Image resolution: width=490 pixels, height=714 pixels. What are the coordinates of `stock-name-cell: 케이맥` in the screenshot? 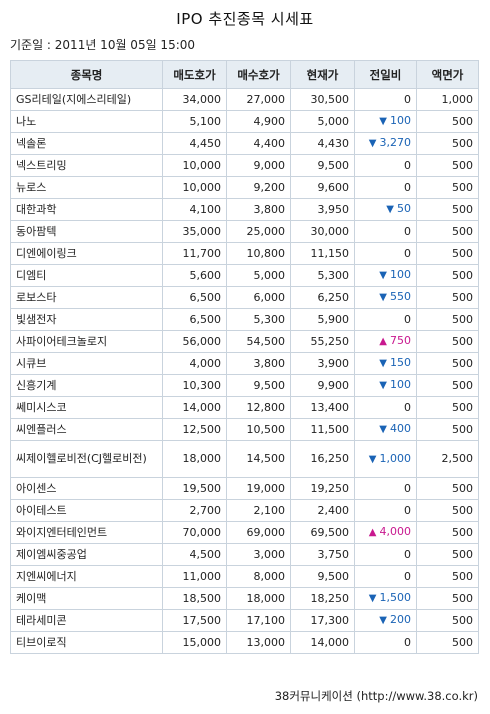 It's located at (86, 598).